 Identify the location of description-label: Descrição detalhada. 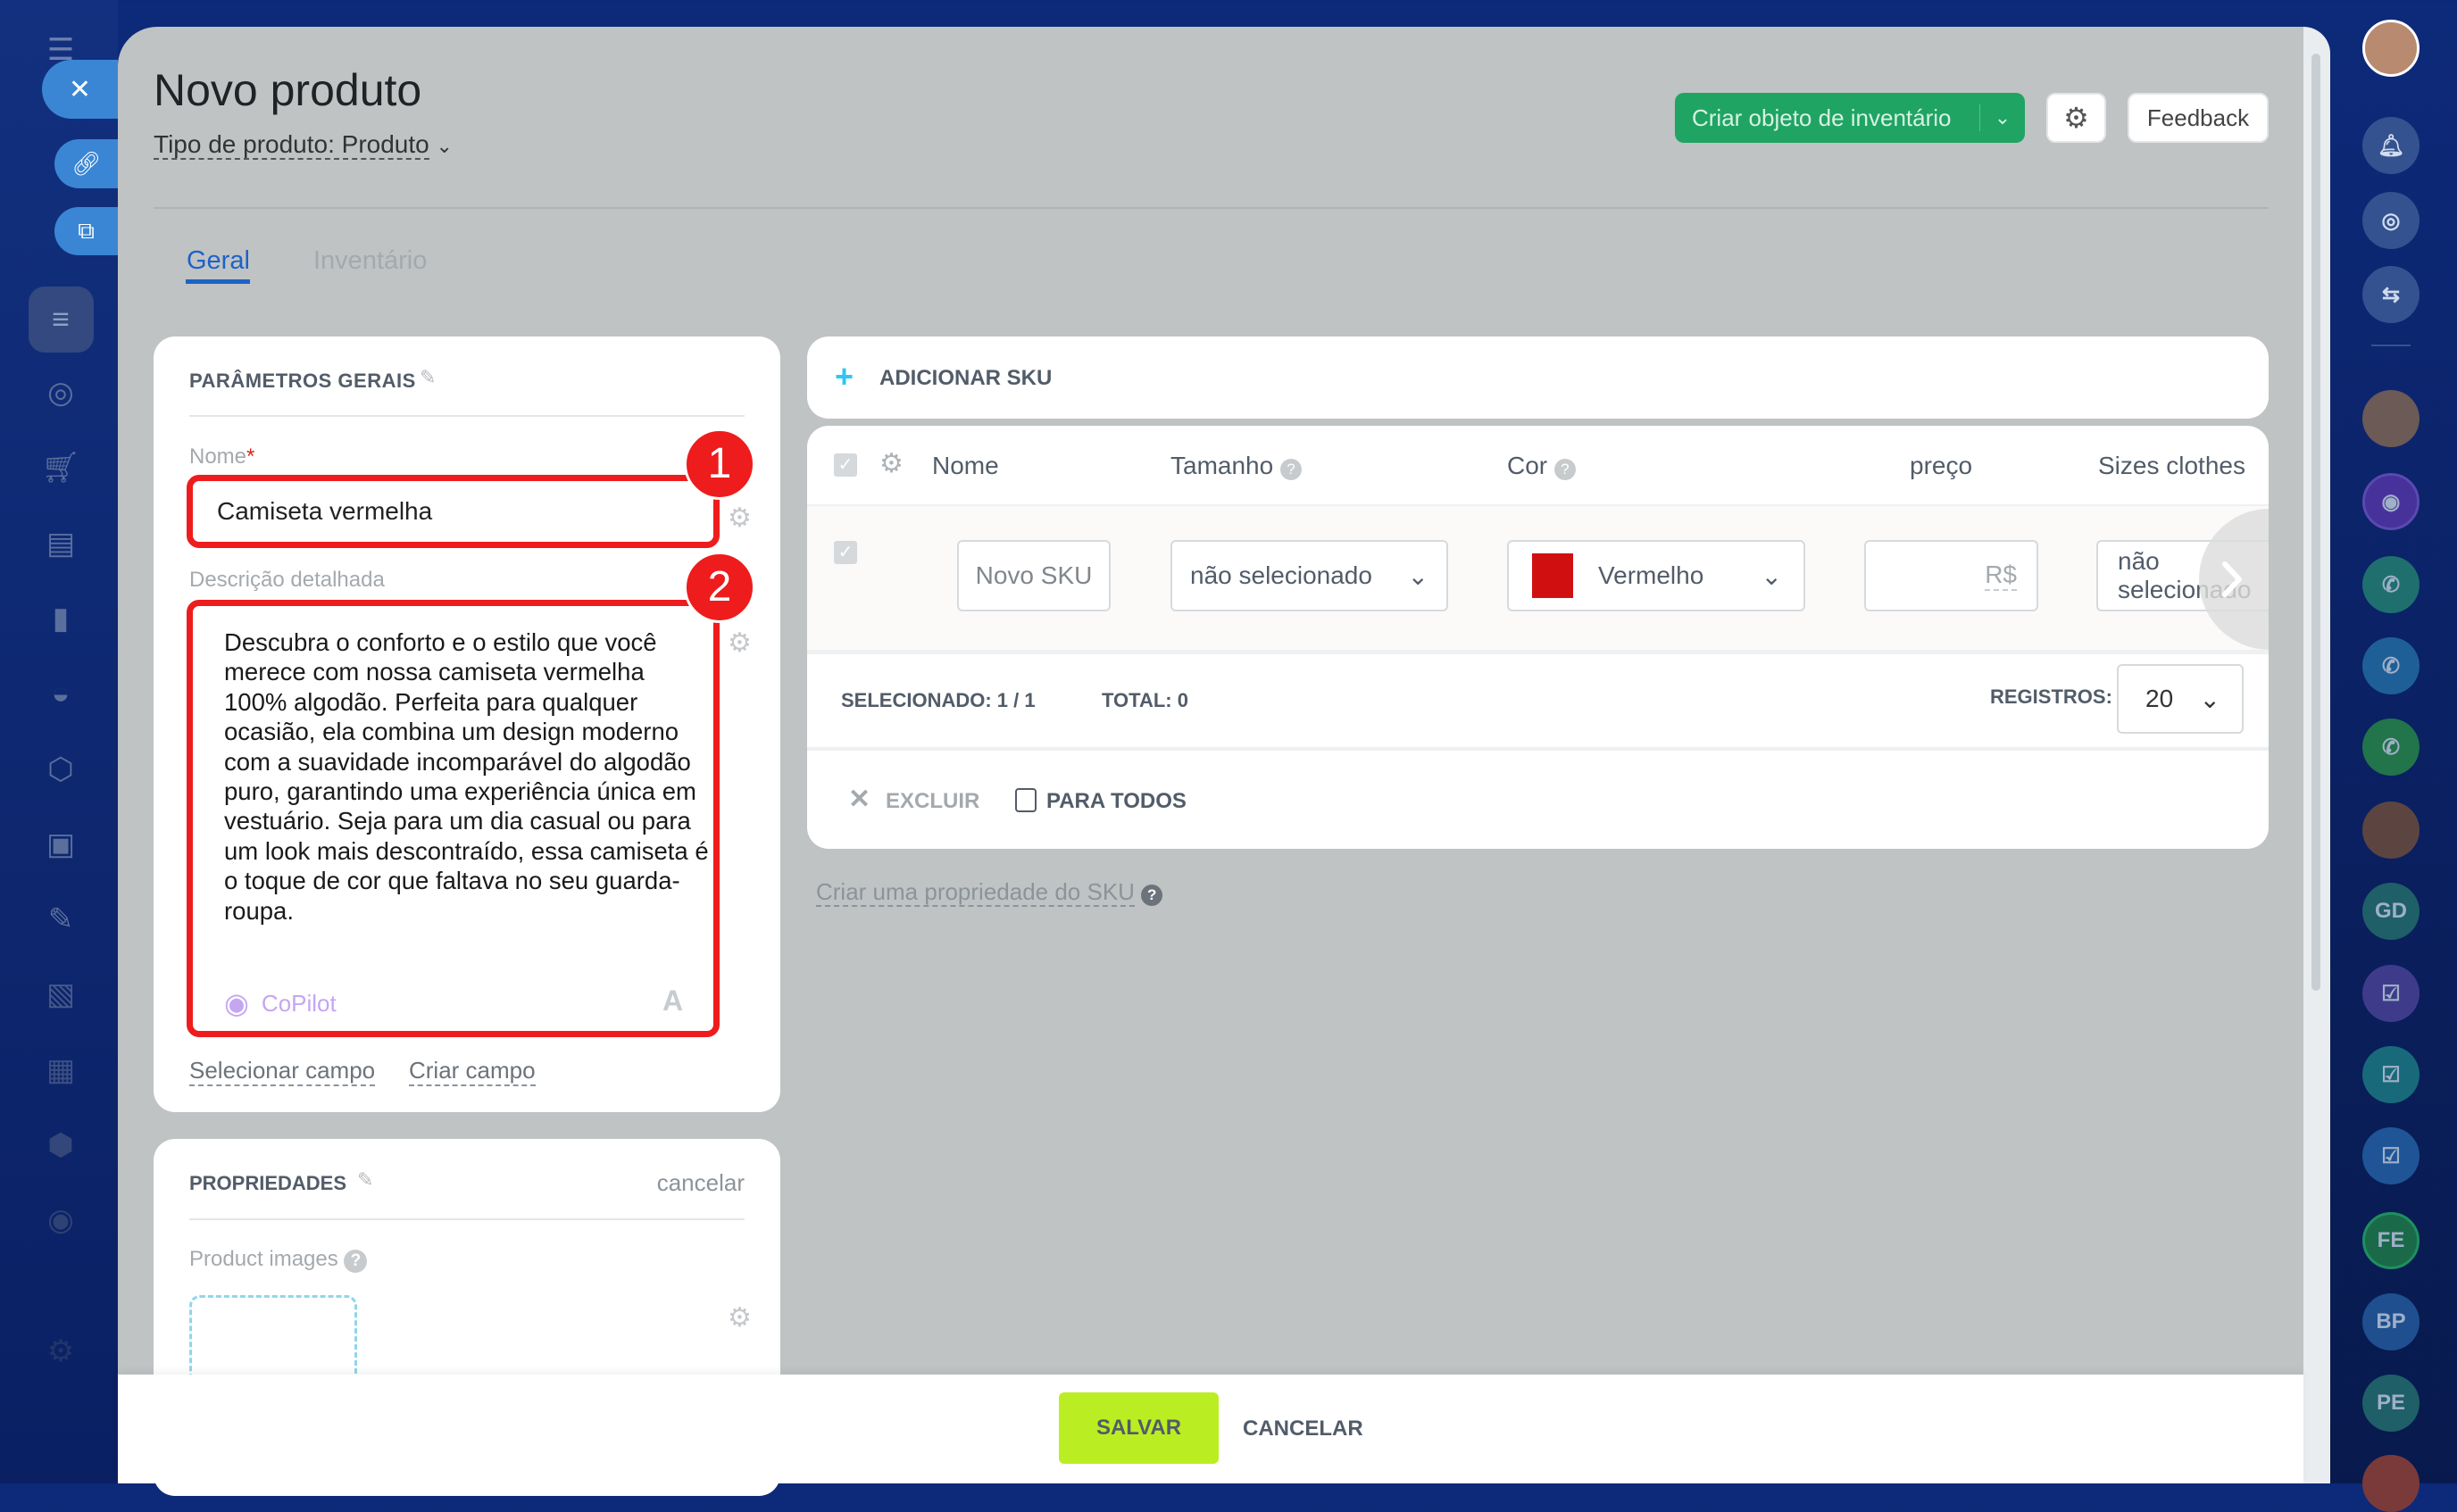
(287, 580).